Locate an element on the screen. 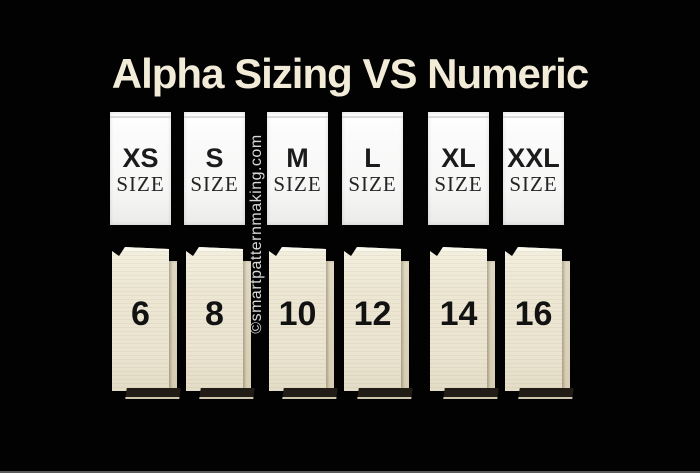  numeric-size-label: 14 is located at coordinates (464, 323).